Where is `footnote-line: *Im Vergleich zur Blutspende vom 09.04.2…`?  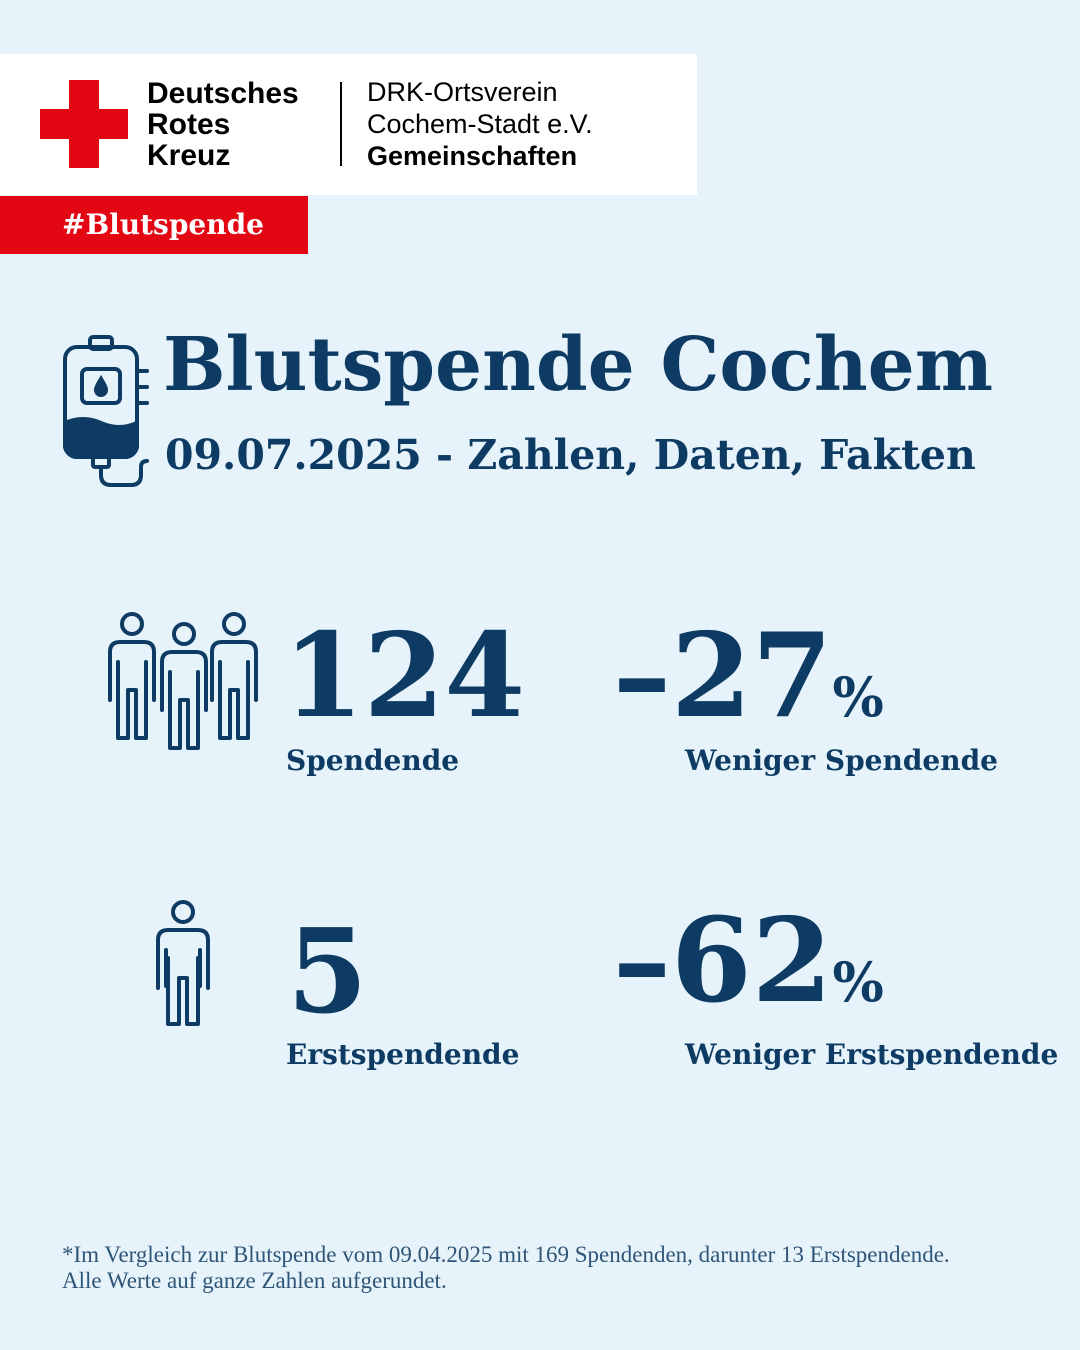 footnote-line: *Im Vergleich zur Blutspende vom 09.04.2… is located at coordinates (506, 1254).